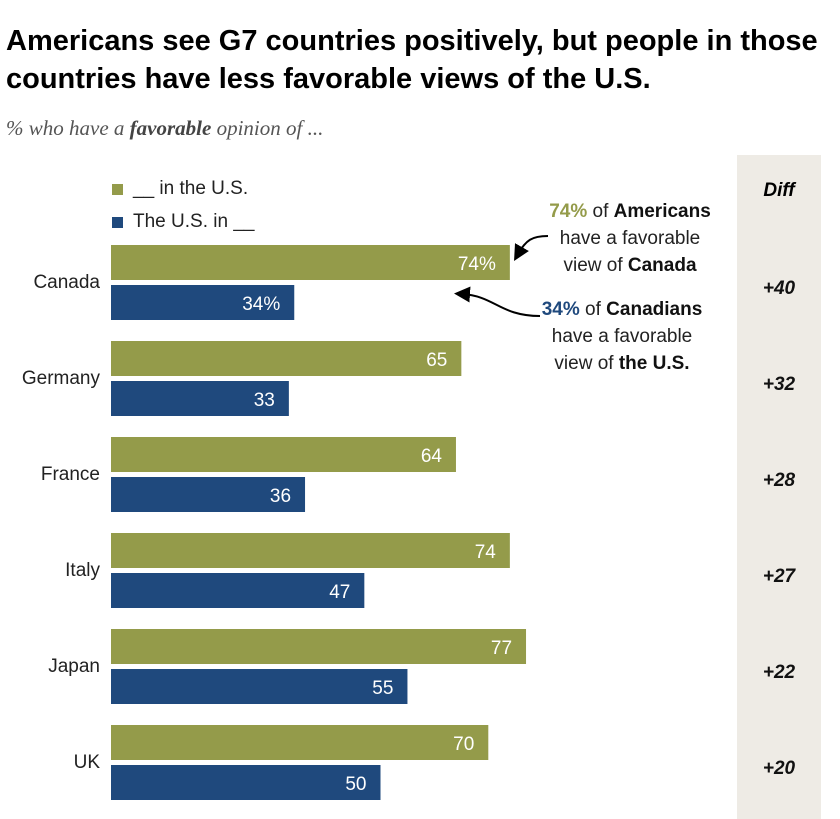 Image resolution: width=840 pixels, height=819 pixels. I want to click on bar-value-label: 64, so click(432, 456).